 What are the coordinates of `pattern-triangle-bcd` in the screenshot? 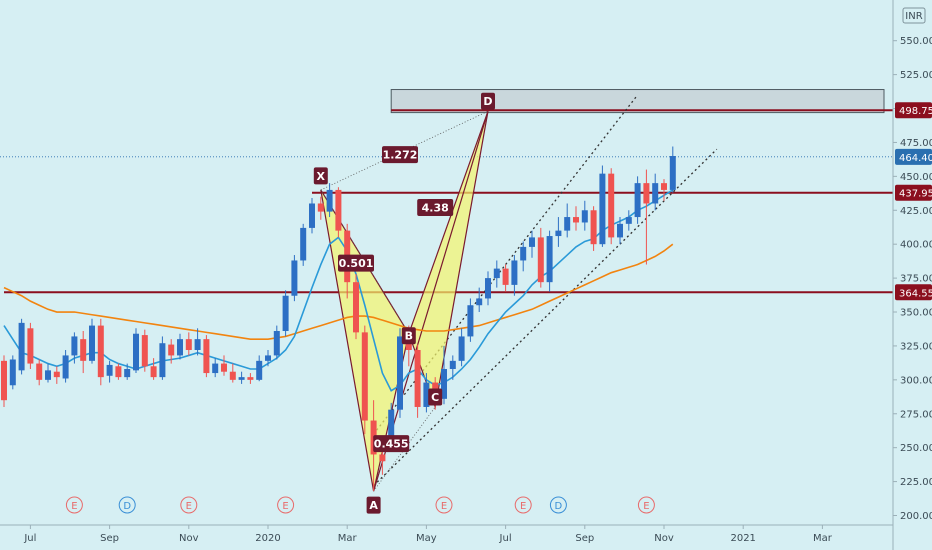 It's located at (448, 260).